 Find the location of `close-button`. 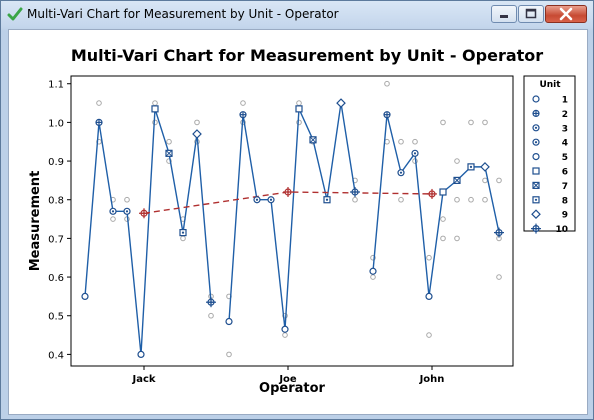

close-button is located at coordinates (566, 14).